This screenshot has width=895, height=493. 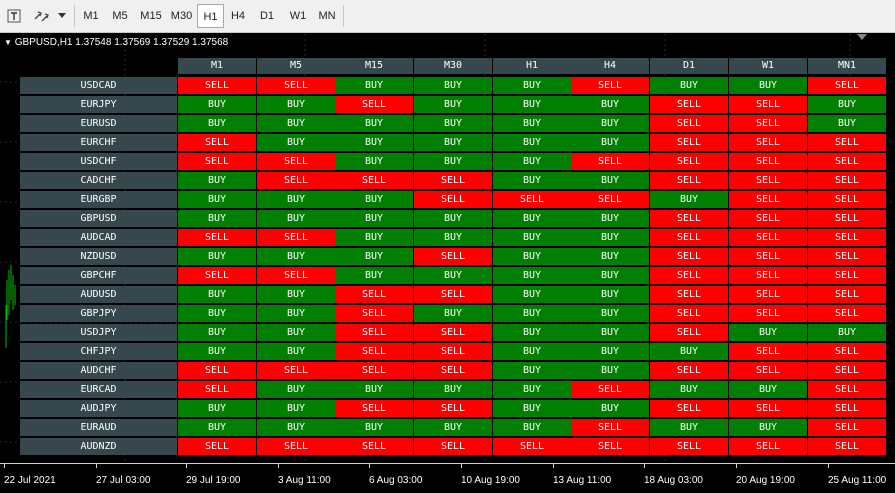 I want to click on arrows-tool-icon, so click(x=43, y=16).